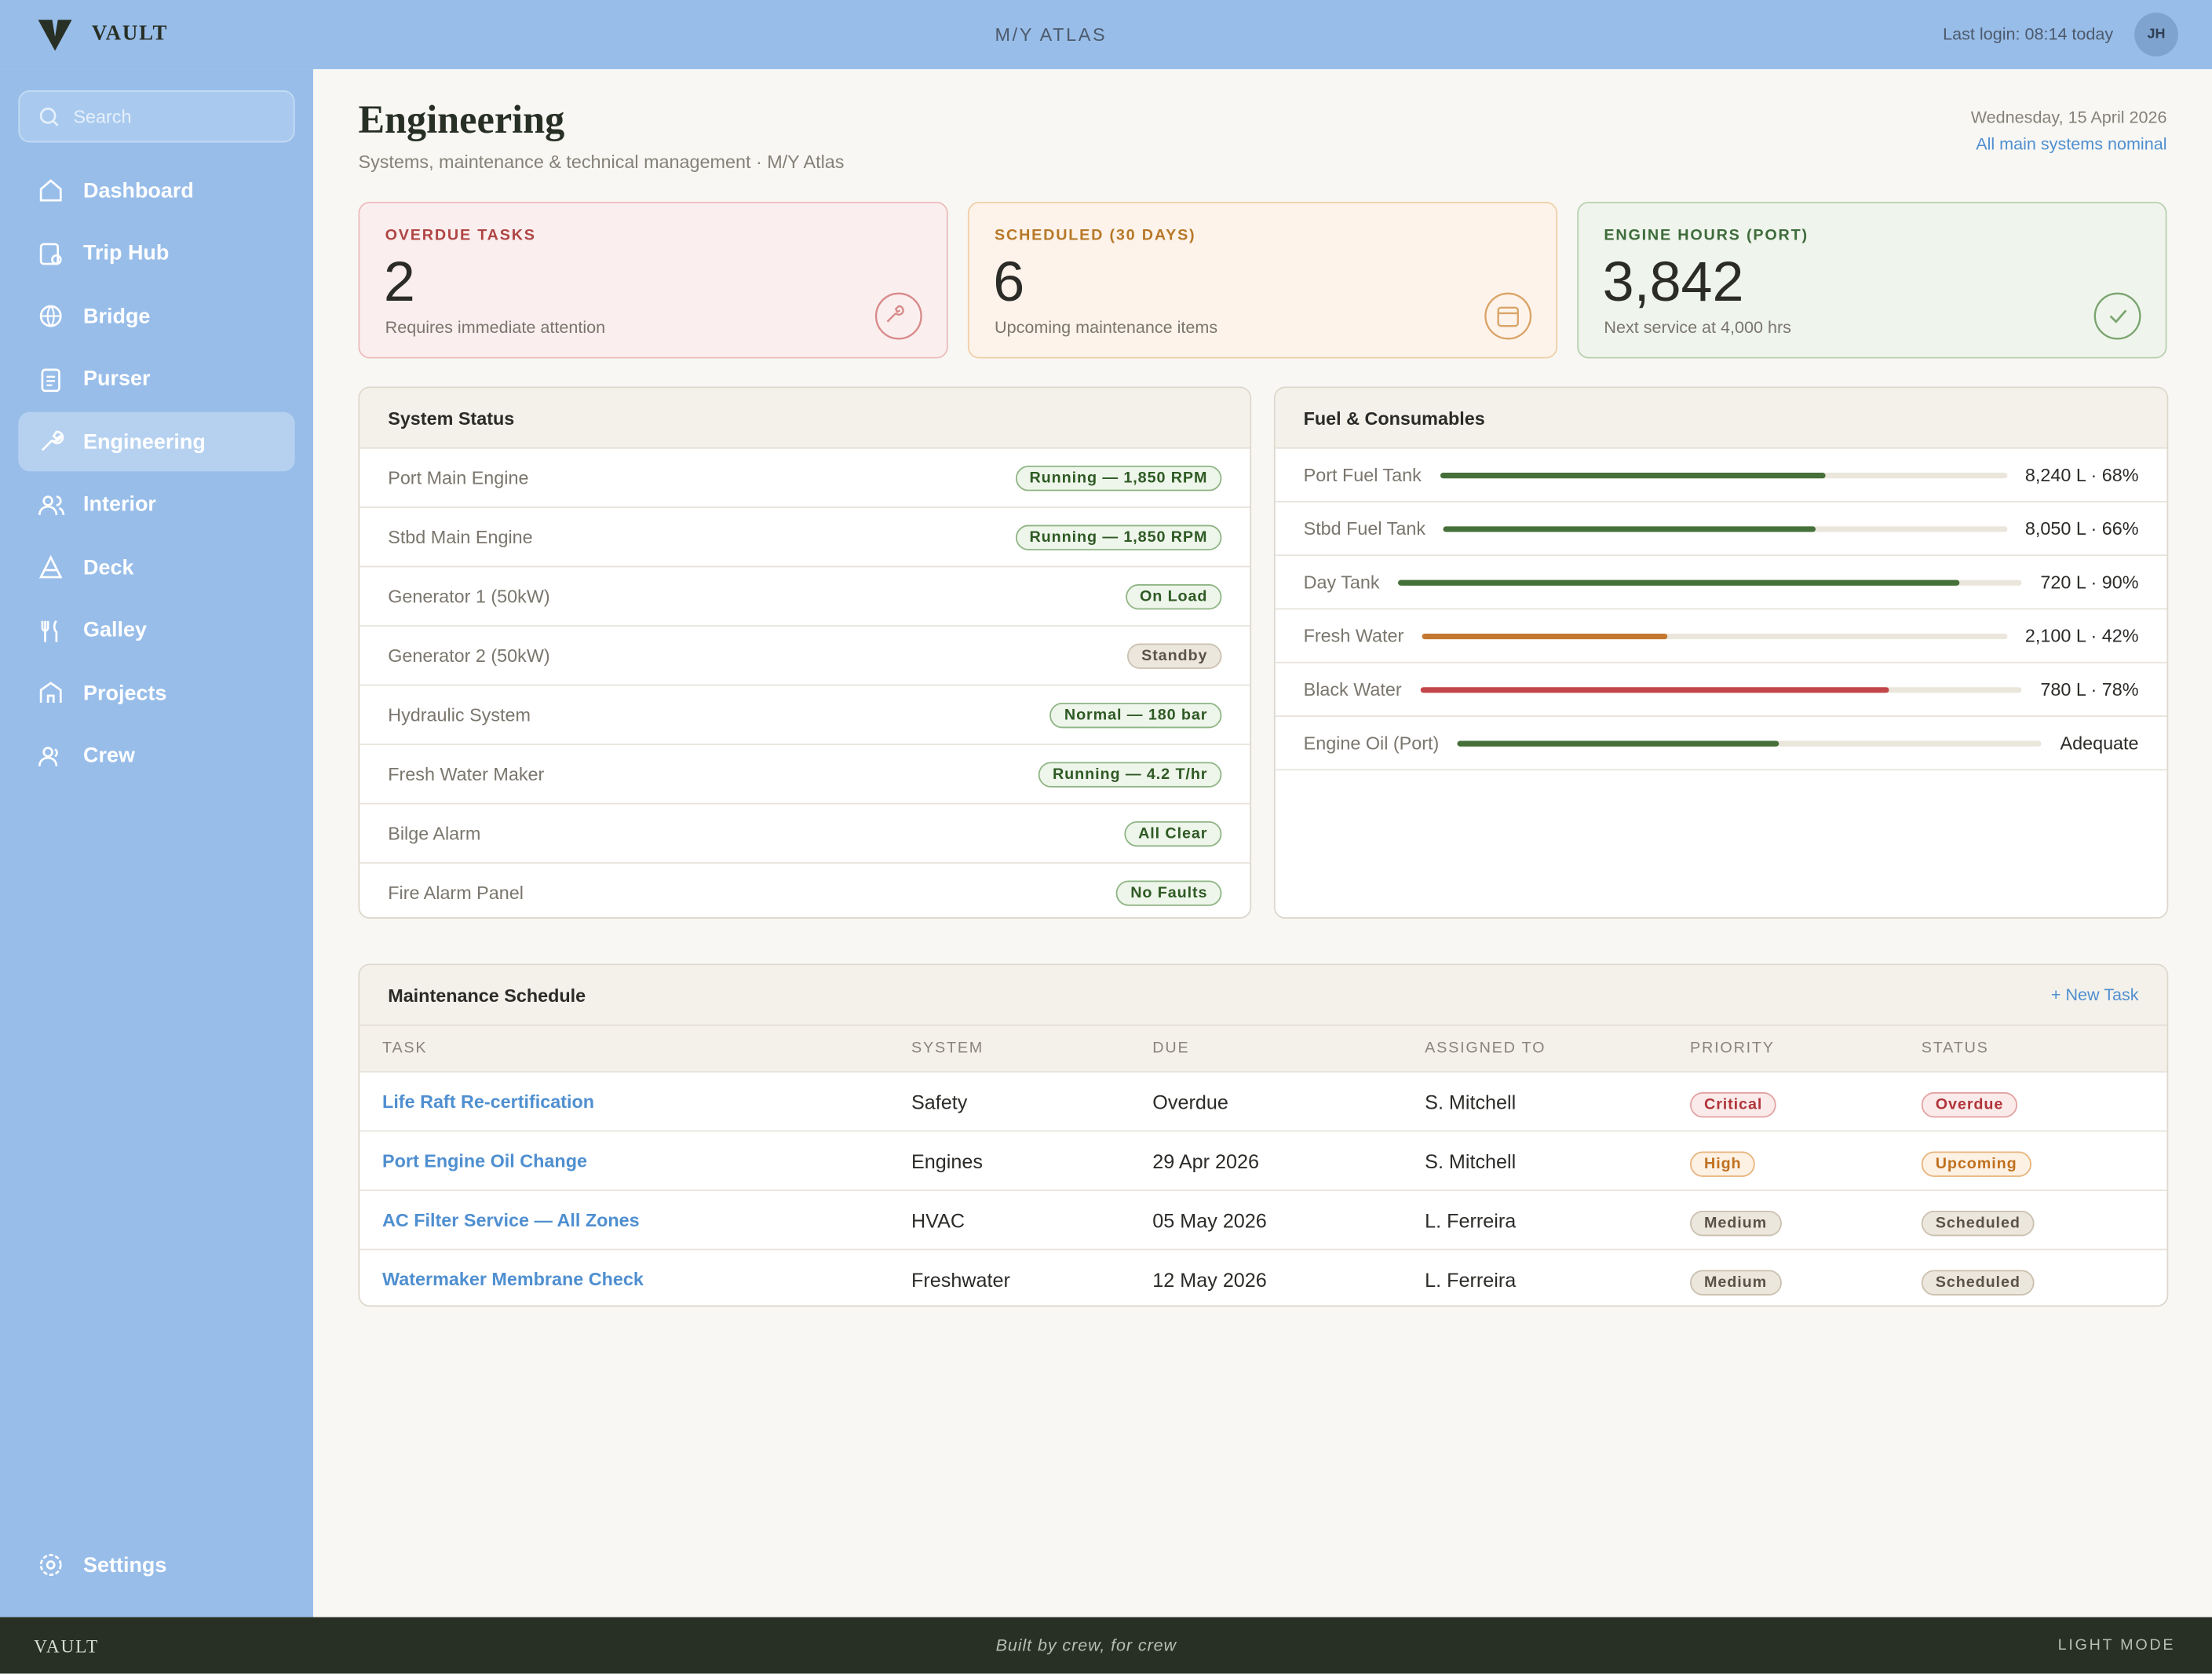  I want to click on task-cell: Safety, so click(939, 1101).